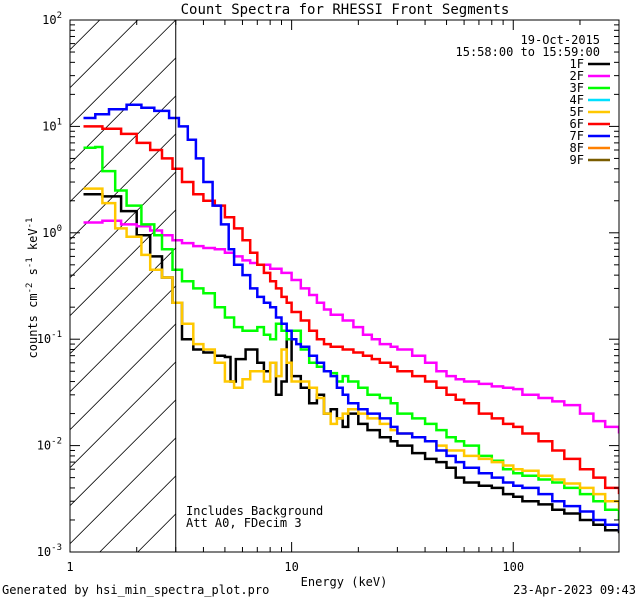  Describe the element at coordinates (49, 338) in the screenshot. I see `y-tick-label: 10⁻¹` at that location.